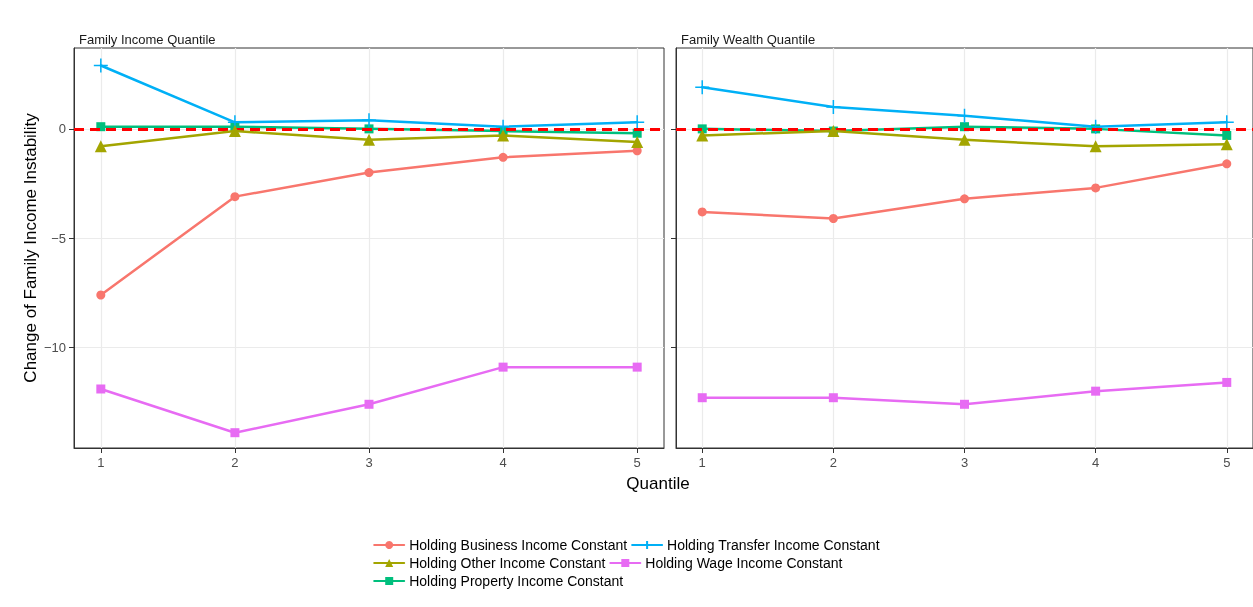  What do you see at coordinates (518, 545) in the screenshot?
I see `legend-label: Holding Business Income Constant` at bounding box center [518, 545].